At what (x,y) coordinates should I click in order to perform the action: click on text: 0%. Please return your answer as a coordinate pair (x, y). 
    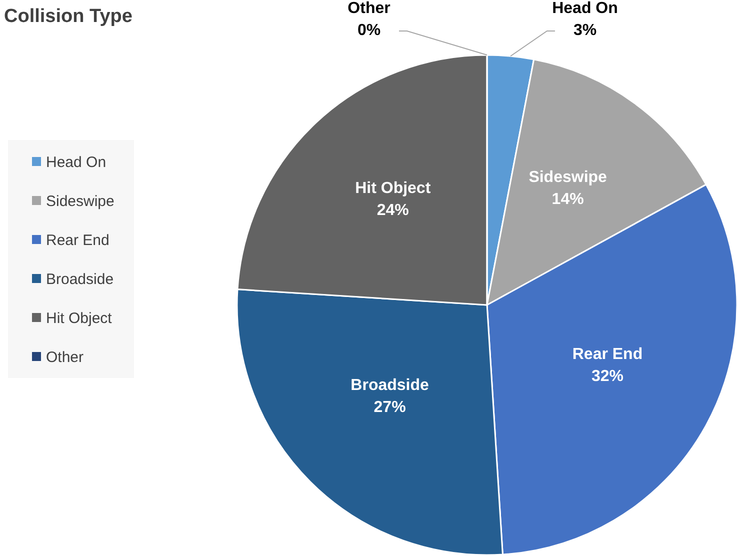
    Looking at the image, I should click on (369, 30).